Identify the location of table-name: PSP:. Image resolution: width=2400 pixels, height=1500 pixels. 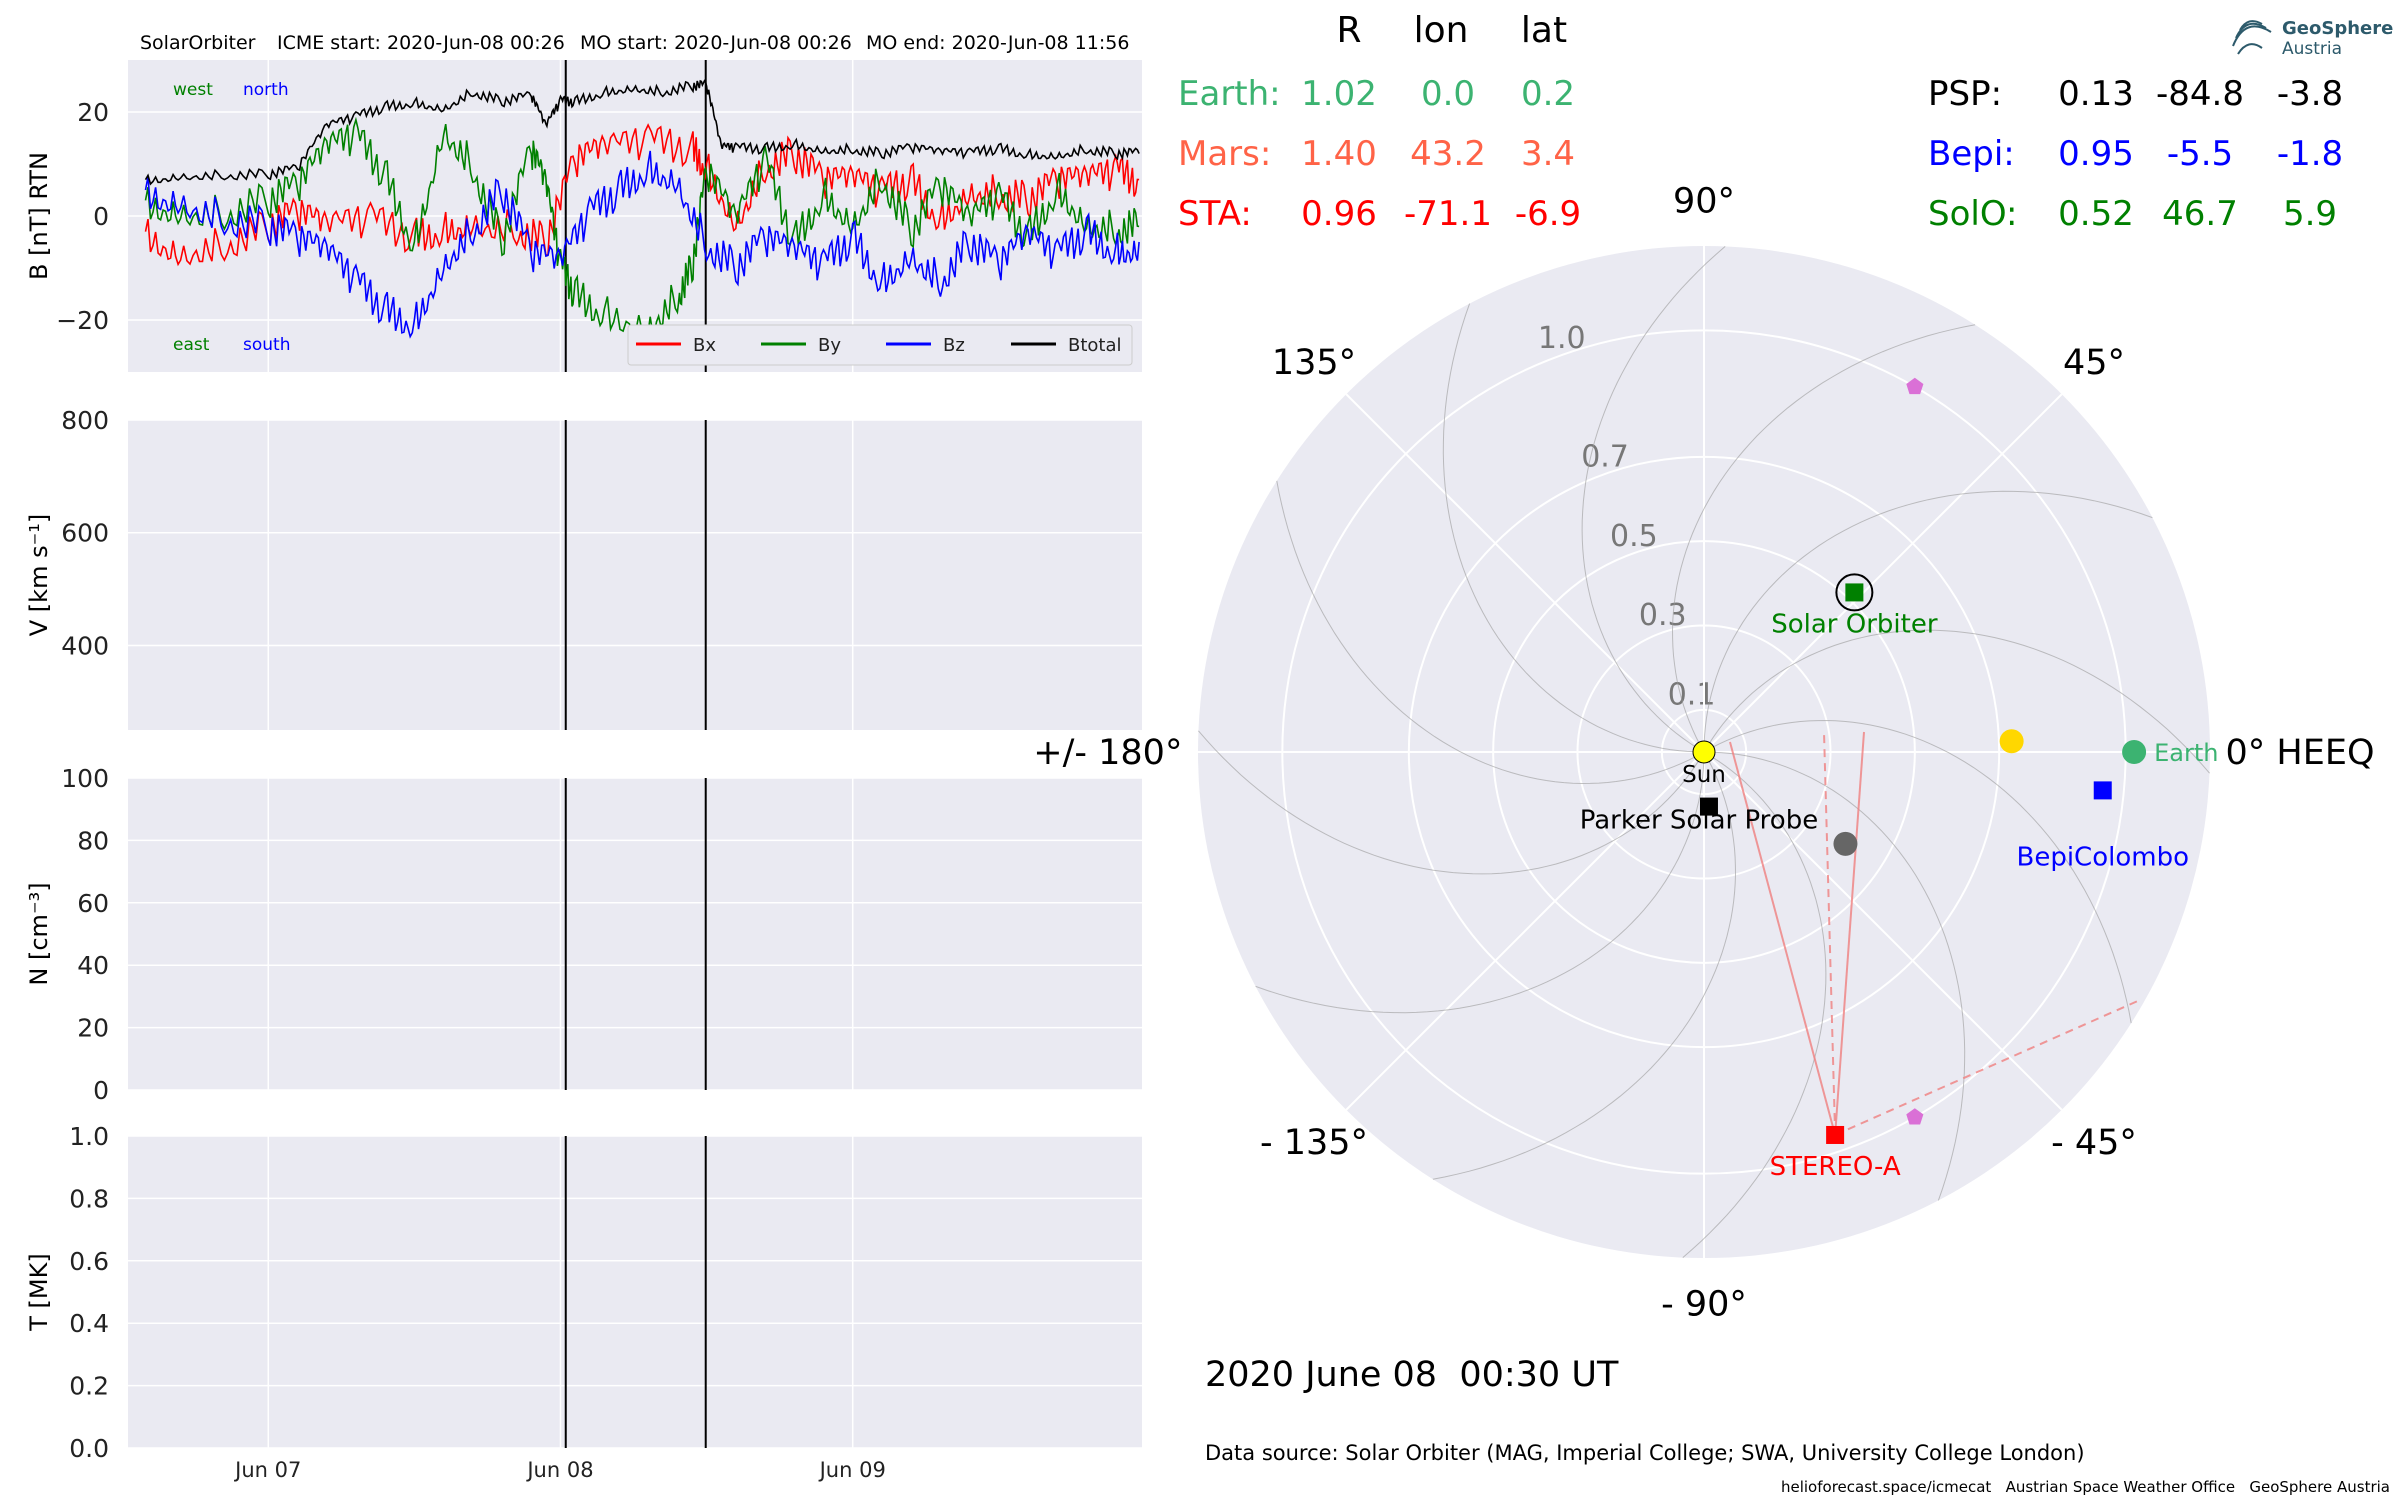
(1965, 94).